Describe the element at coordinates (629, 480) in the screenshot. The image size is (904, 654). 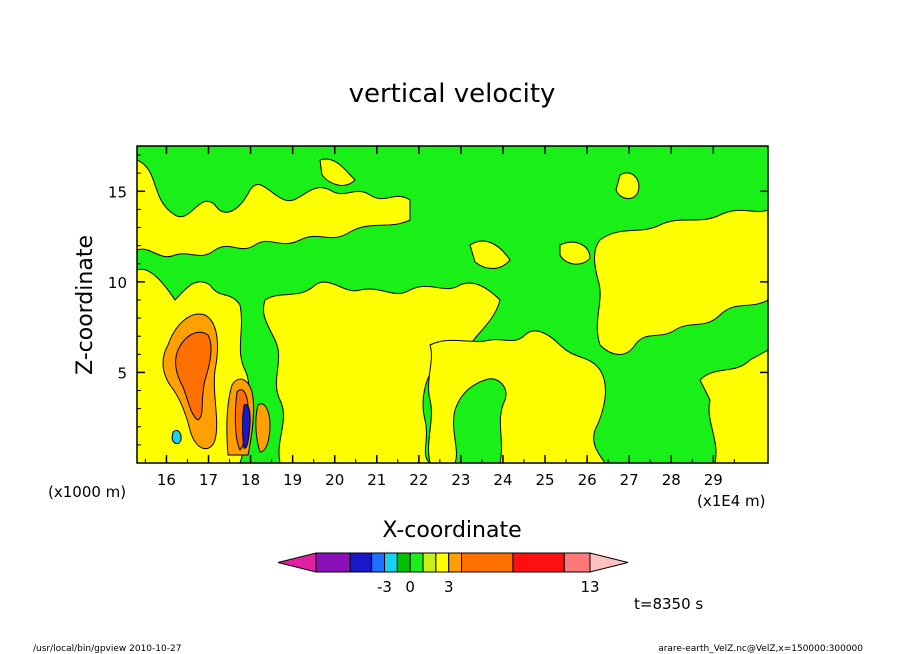
I see `x-tick-label: 27` at that location.